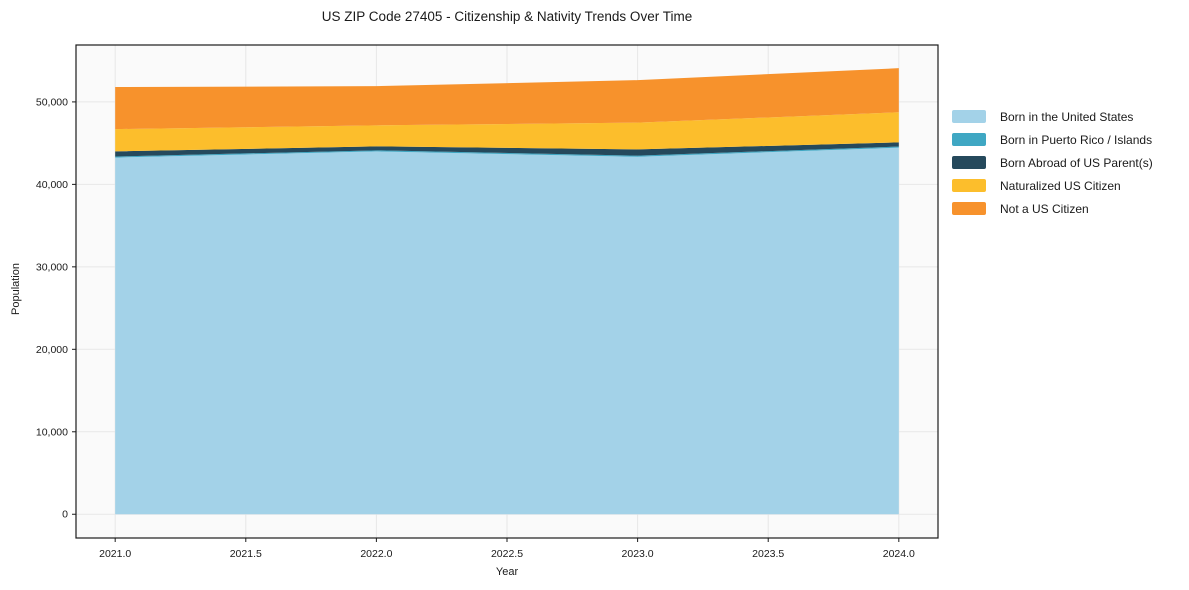 This screenshot has width=1189, height=590. What do you see at coordinates (65, 515) in the screenshot?
I see `y-tick-label: 0` at bounding box center [65, 515].